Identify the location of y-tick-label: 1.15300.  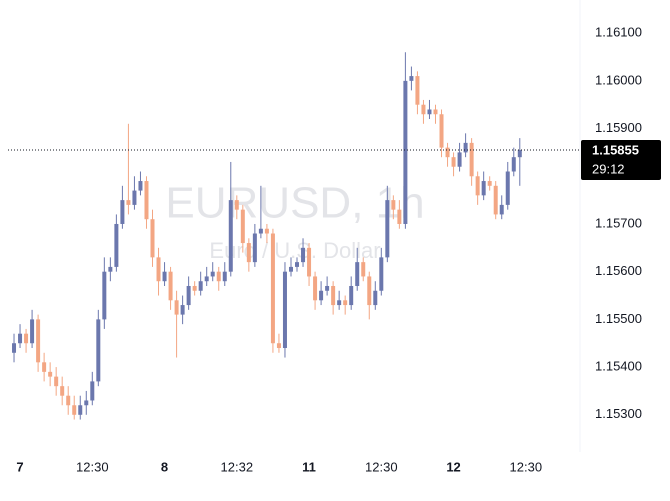
(618, 413).